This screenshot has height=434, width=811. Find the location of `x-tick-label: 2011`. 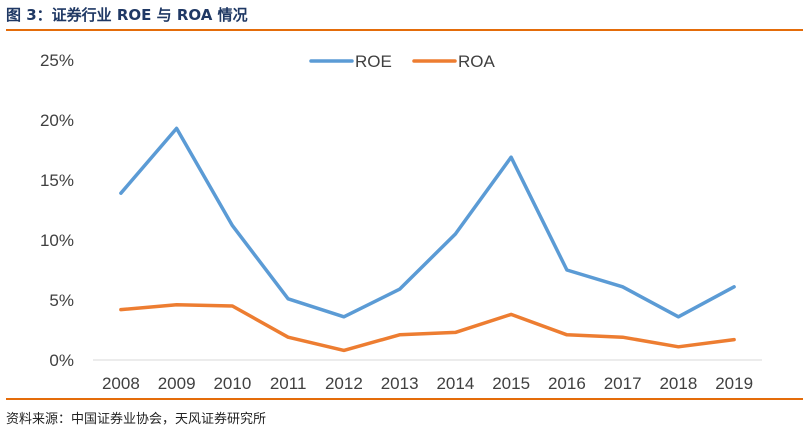

x-tick-label: 2011 is located at coordinates (288, 383).